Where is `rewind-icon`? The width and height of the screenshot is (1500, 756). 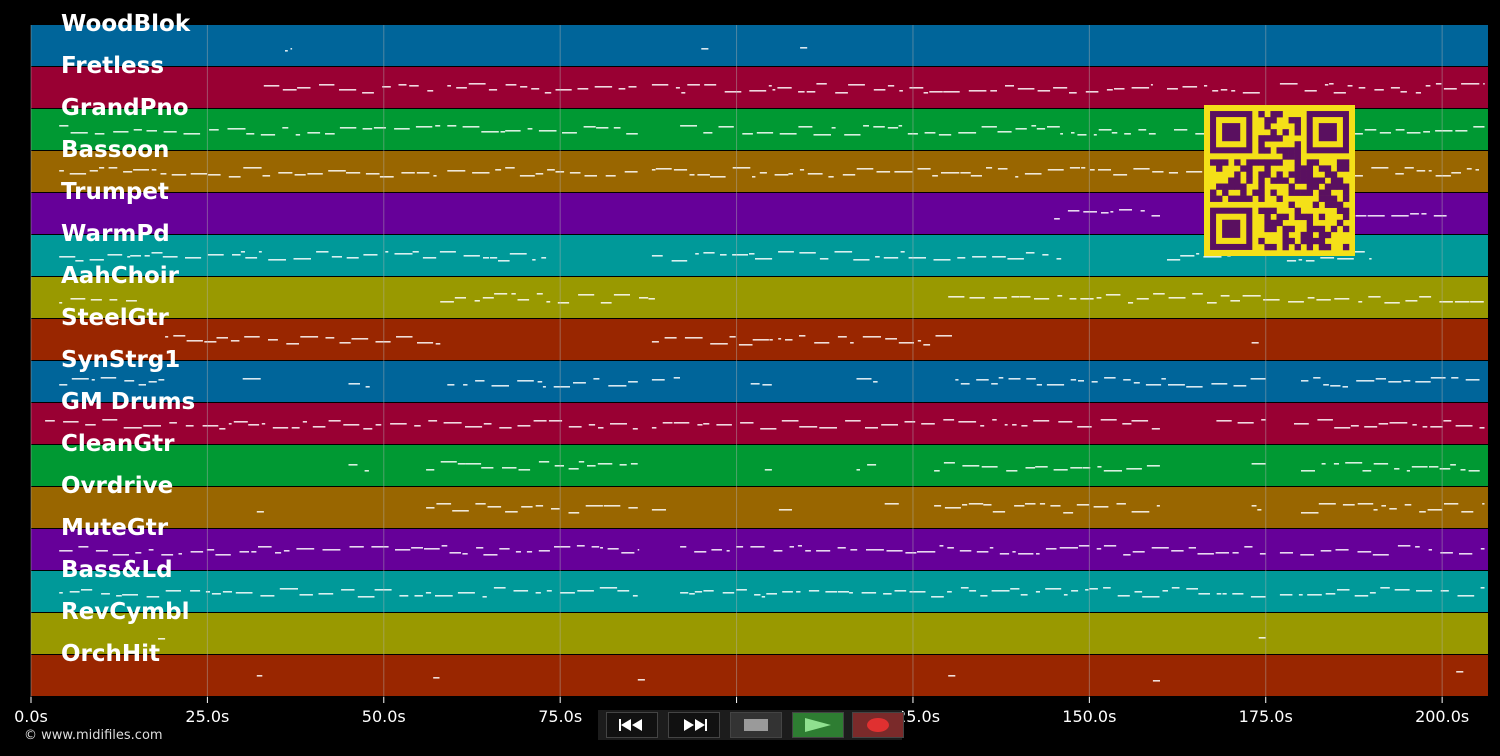 rewind-icon is located at coordinates (630, 725).